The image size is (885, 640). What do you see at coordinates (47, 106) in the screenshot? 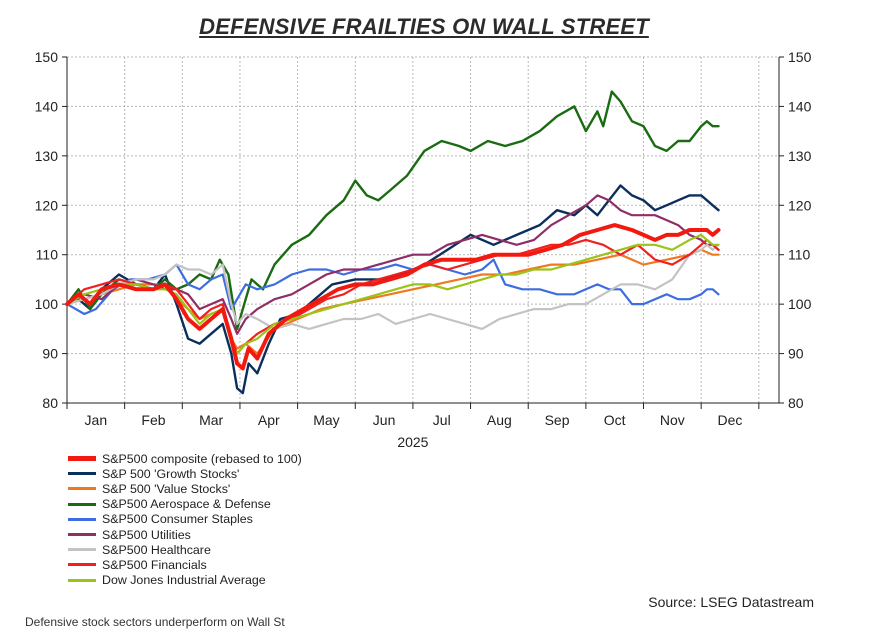
I see `y-tick-label-left: 140` at bounding box center [47, 106].